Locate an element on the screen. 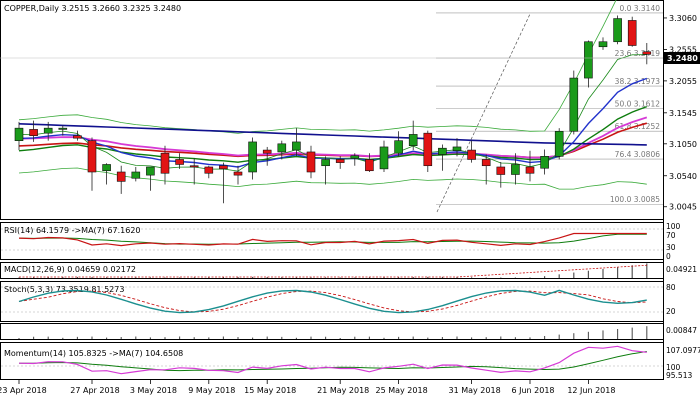 This screenshot has width=700, height=400. chart-title: COPPER,Daily 3.2515 3.2660 3.2325 3.2480 is located at coordinates (92, 8).